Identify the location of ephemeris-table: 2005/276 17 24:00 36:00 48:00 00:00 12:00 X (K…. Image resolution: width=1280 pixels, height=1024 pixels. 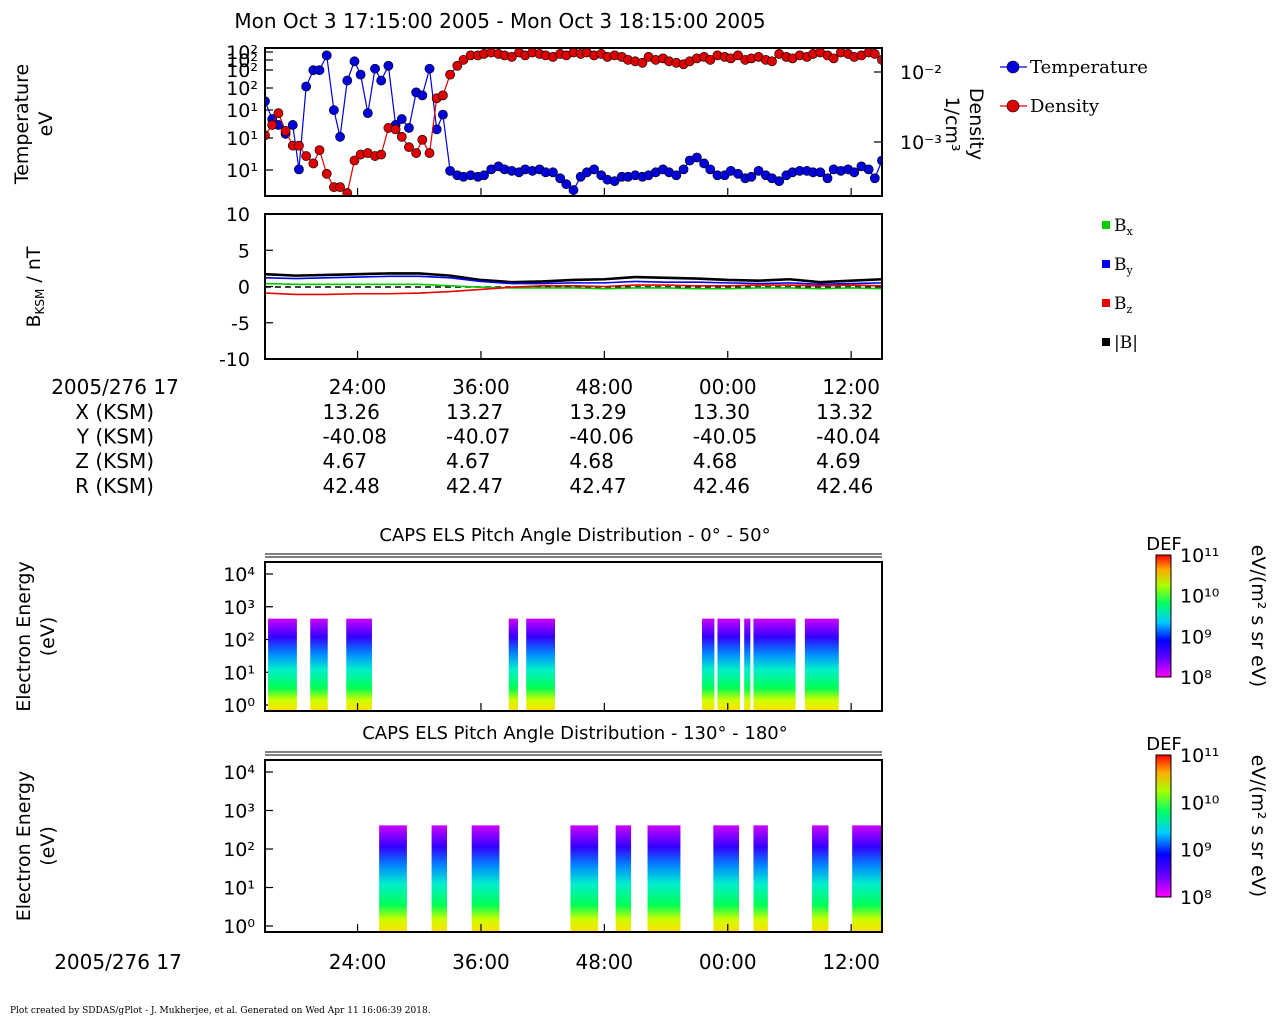
(465, 436).